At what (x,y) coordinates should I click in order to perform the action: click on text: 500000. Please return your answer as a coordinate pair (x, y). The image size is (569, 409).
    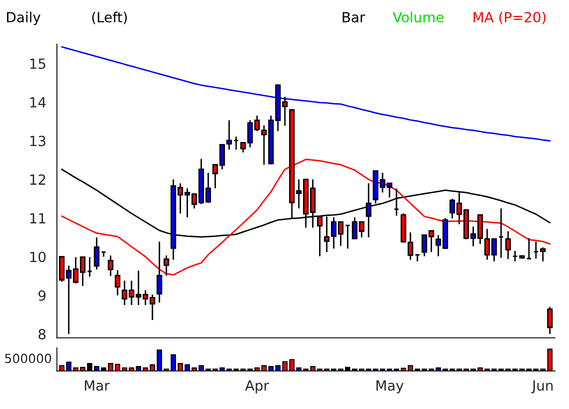
    Looking at the image, I should click on (28, 359).